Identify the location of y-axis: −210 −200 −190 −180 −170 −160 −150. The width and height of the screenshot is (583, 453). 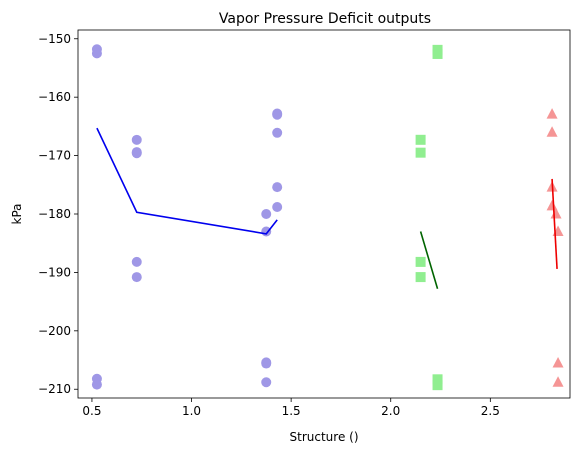
(58, 214).